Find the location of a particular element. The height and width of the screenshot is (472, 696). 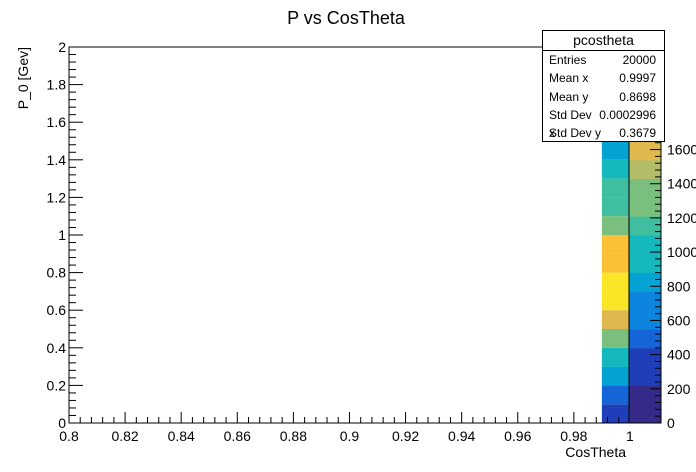

z-tick-label: 1600 is located at coordinates (681, 150).